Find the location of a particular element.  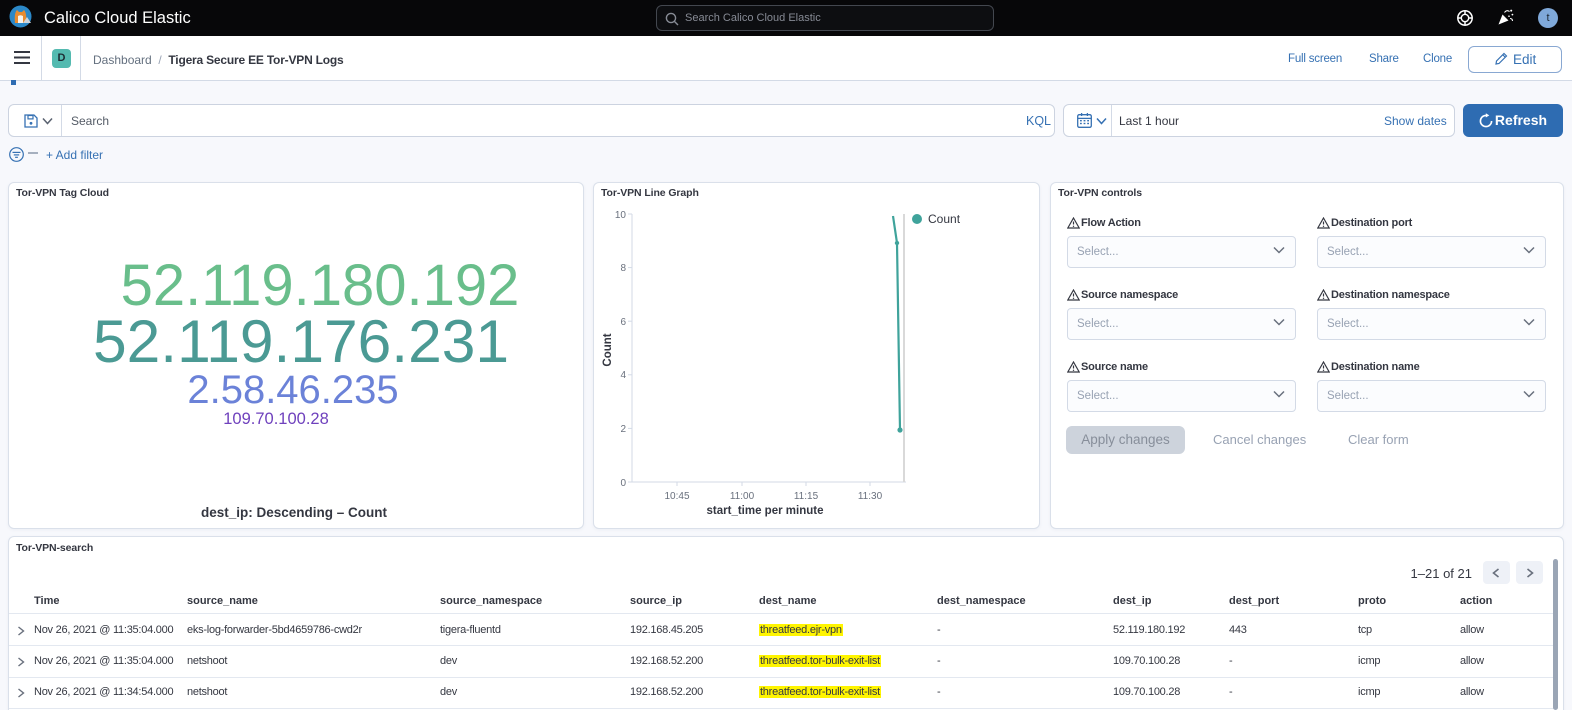

svg-text: 2 is located at coordinates (623, 429).